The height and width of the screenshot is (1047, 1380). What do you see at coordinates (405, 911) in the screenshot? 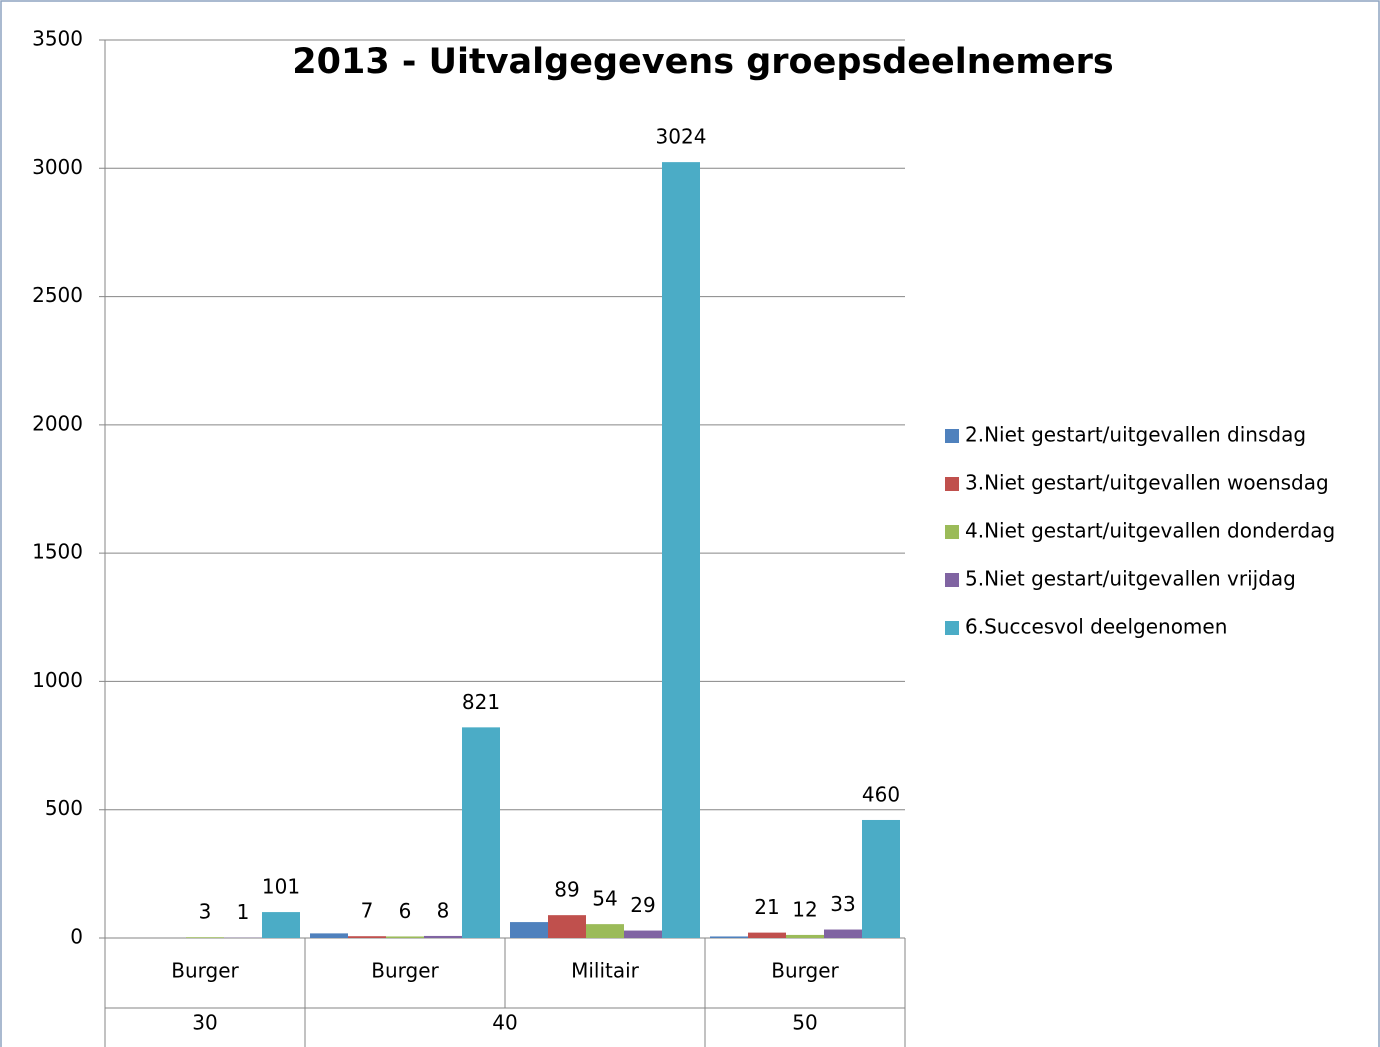
I see `data-label: 6` at bounding box center [405, 911].